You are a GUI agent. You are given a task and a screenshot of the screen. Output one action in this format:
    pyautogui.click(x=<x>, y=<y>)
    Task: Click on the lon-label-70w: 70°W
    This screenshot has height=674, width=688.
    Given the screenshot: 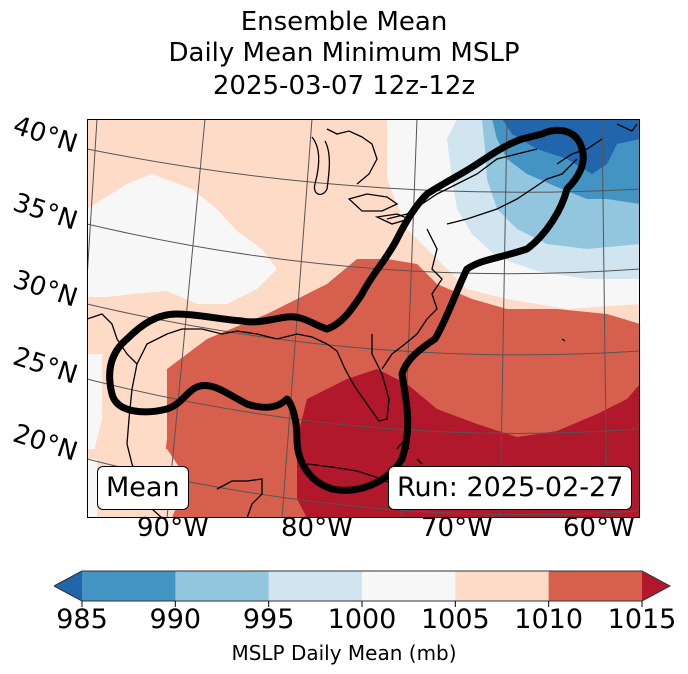 What is the action you would take?
    pyautogui.click(x=457, y=528)
    